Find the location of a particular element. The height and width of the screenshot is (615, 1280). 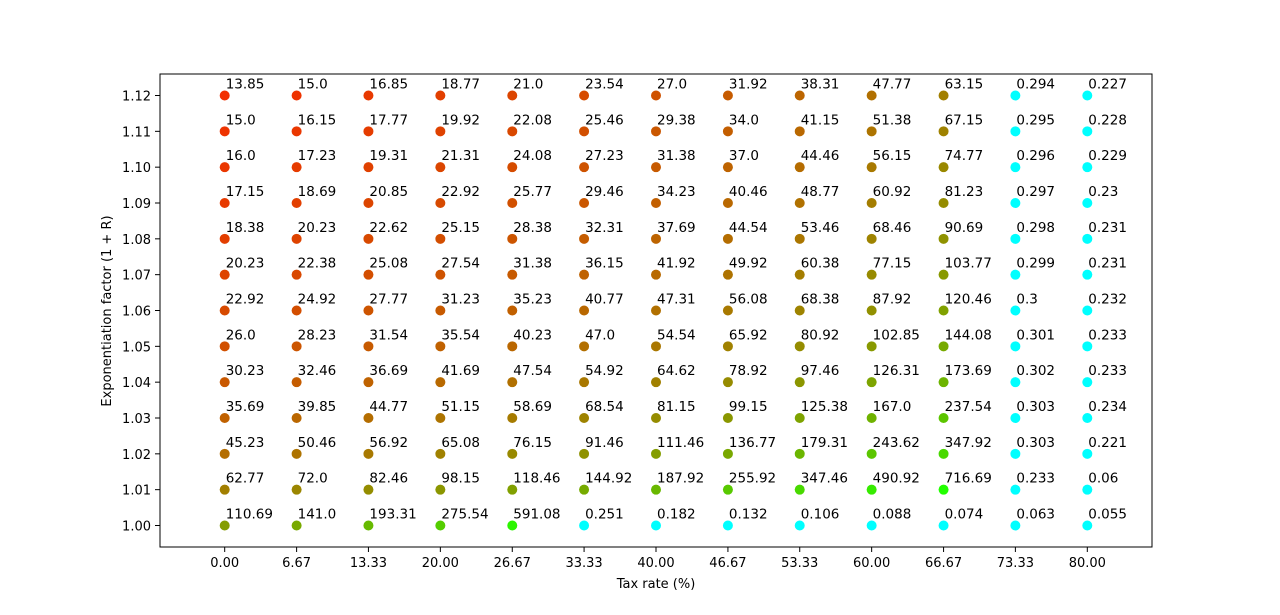

data-label: 0.3 is located at coordinates (1026, 300).